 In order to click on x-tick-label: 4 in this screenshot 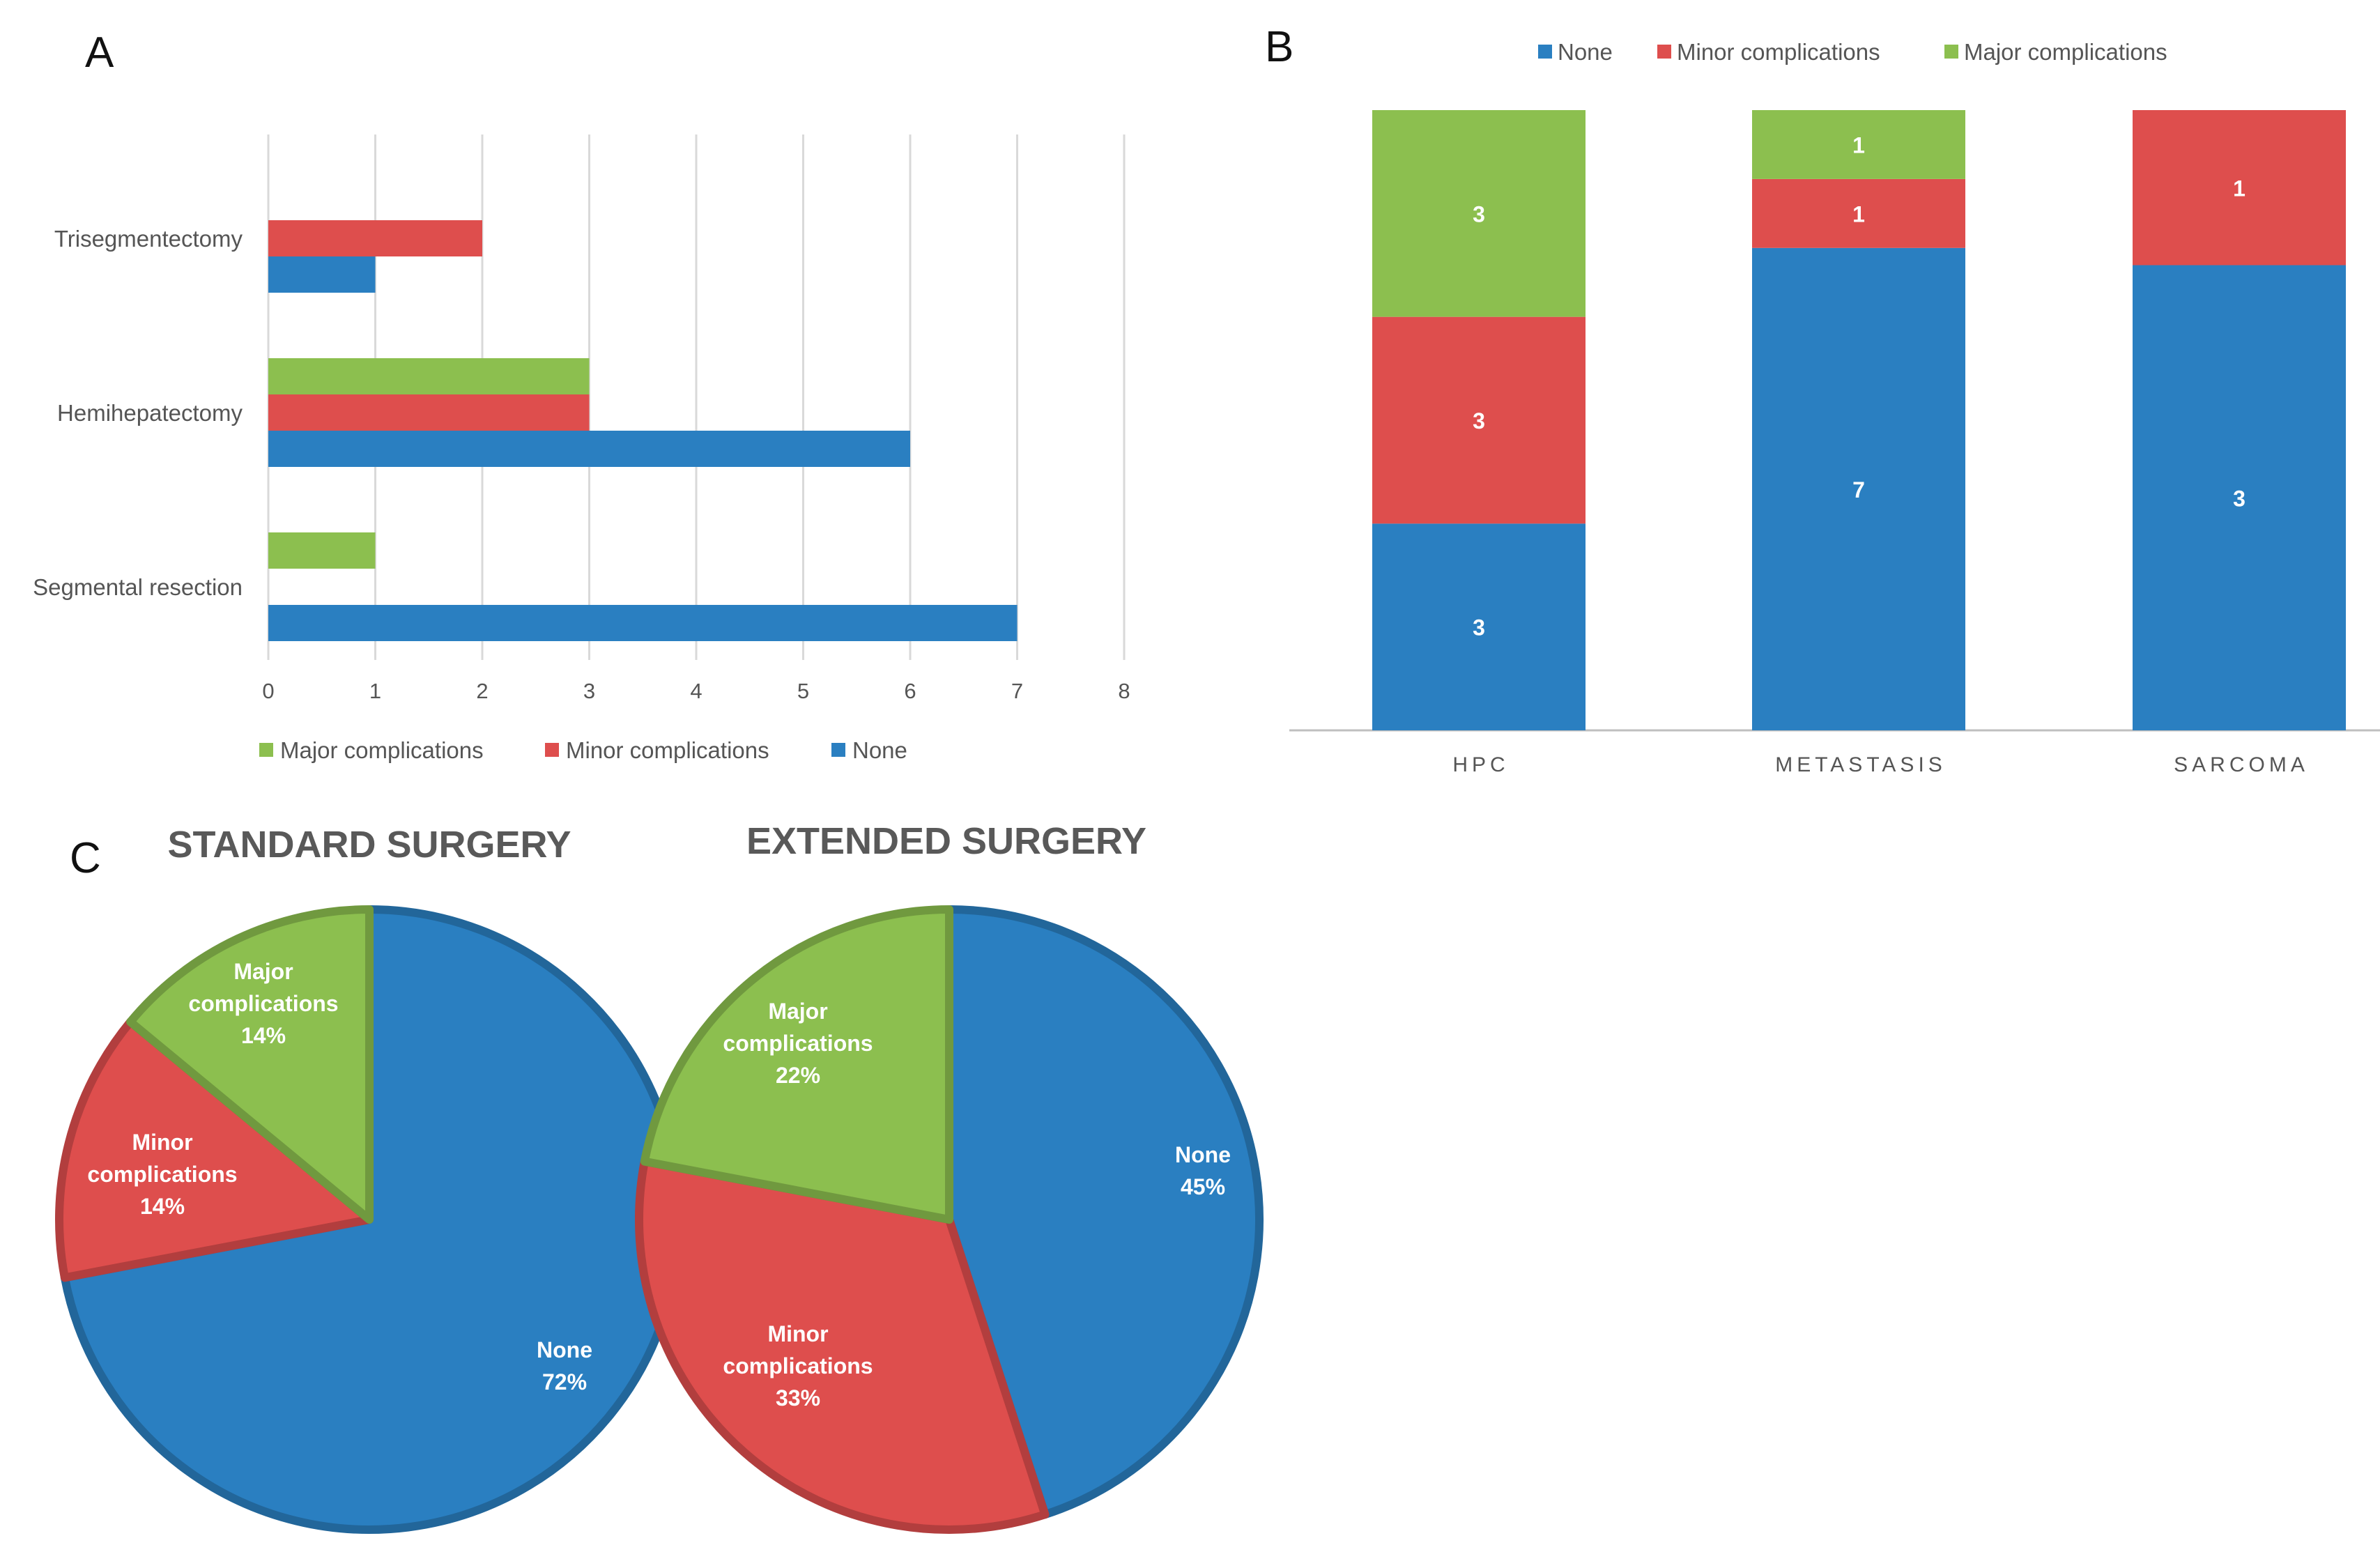, I will do `click(696, 691)`.